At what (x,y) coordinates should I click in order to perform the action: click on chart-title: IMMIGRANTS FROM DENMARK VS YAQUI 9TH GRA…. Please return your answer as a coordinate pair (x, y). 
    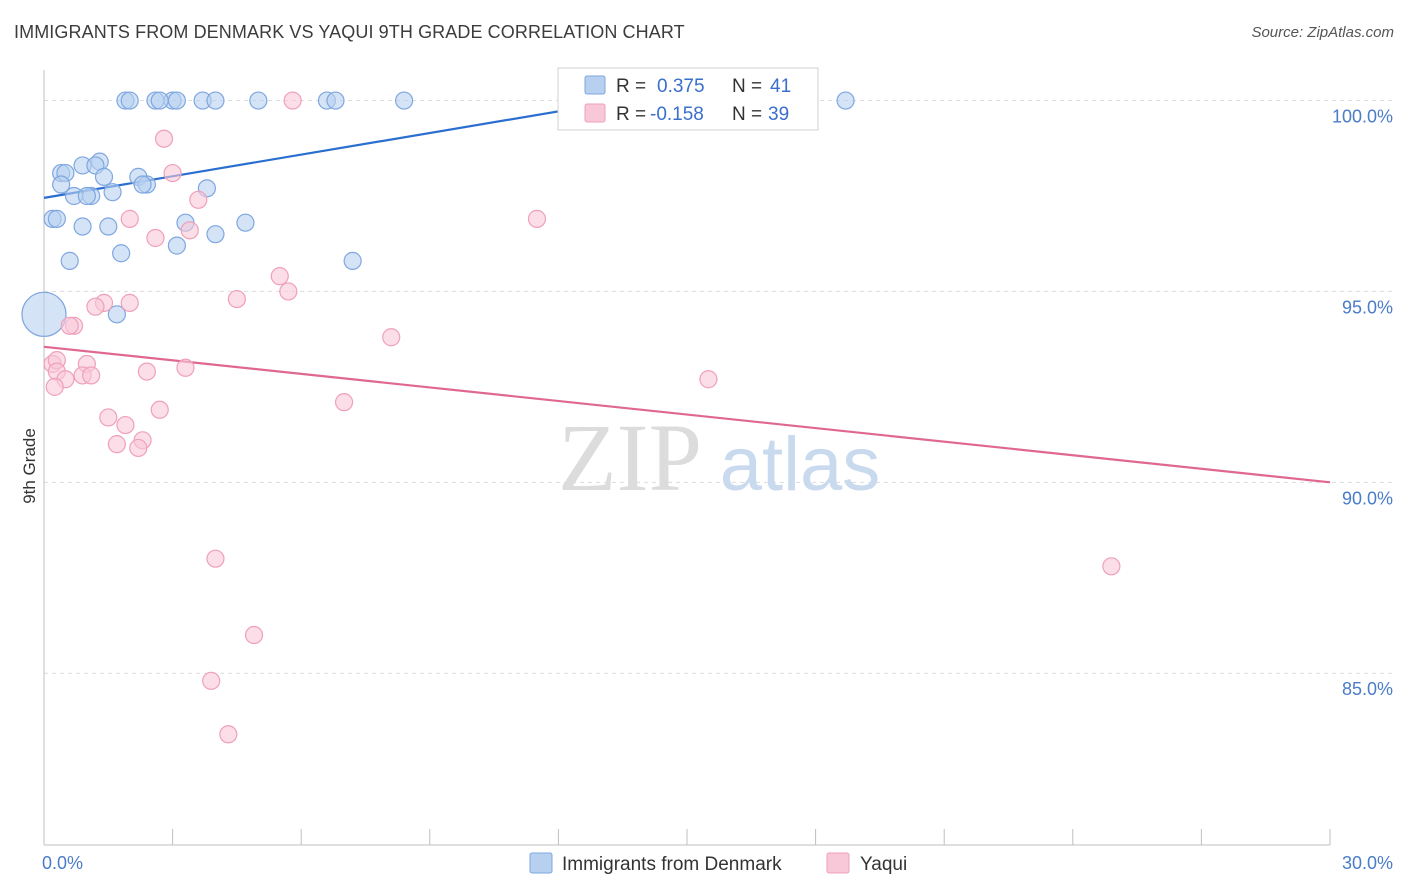
    Looking at the image, I should click on (349, 32).